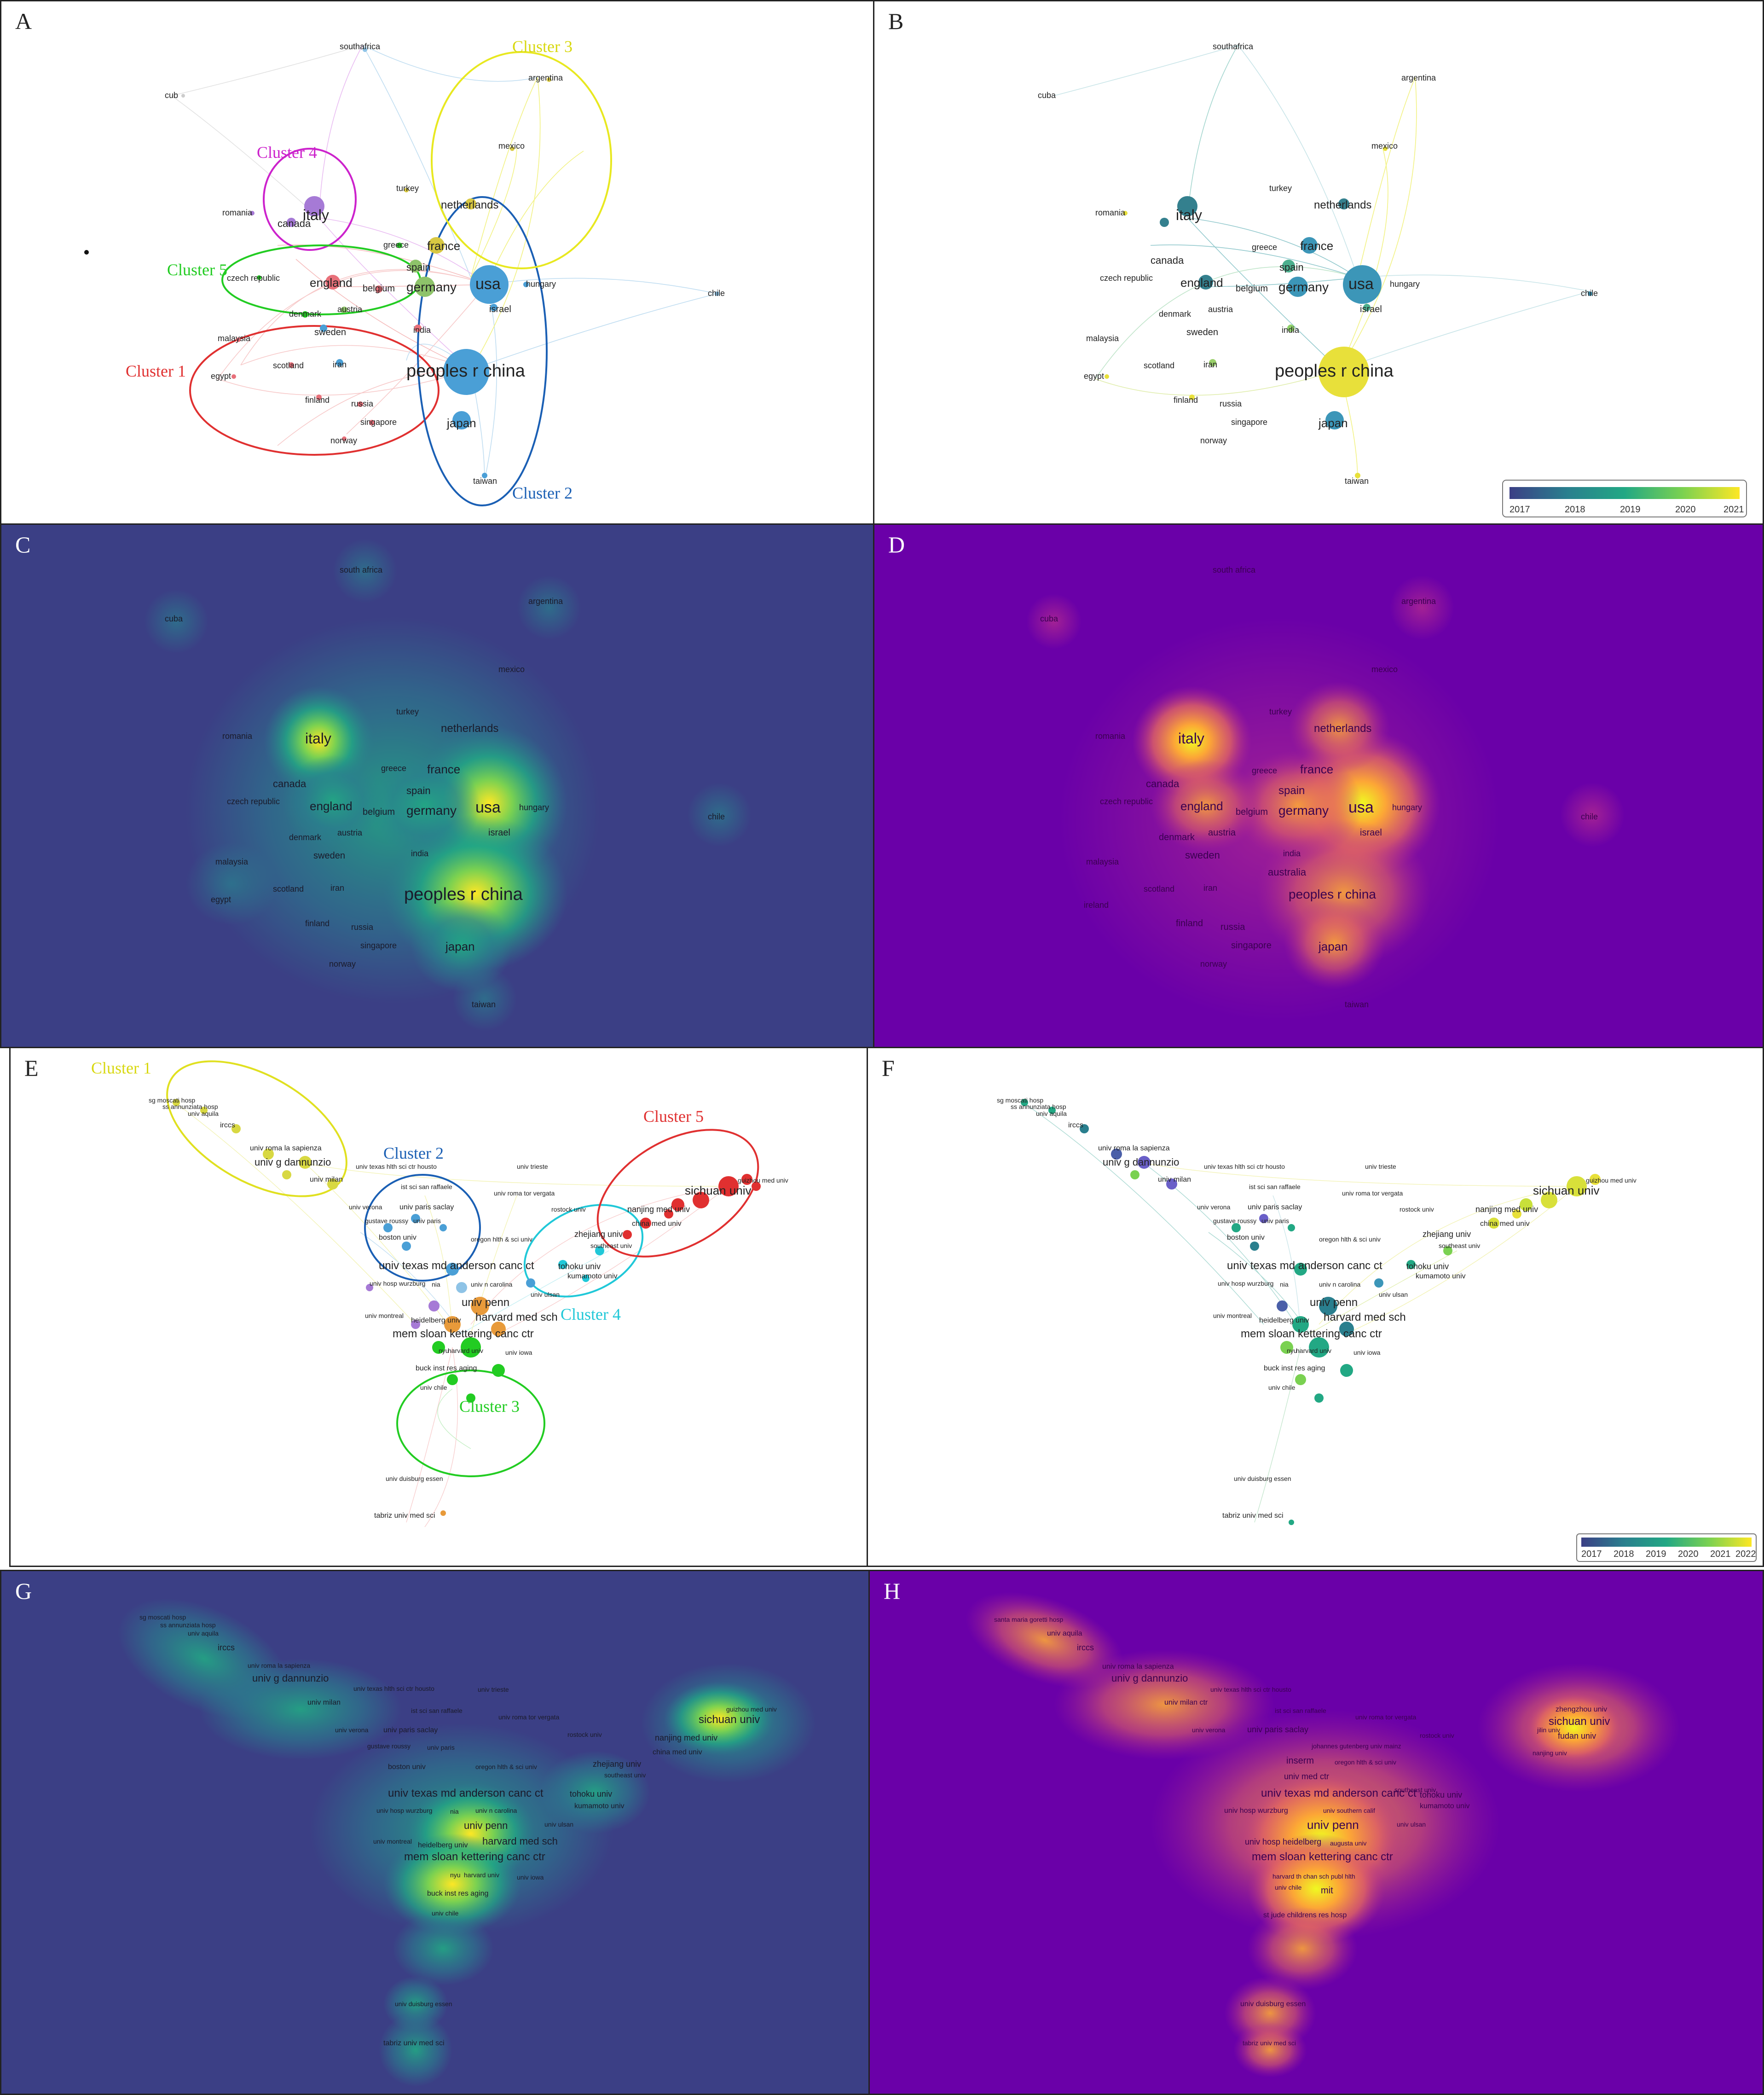 Image resolution: width=1764 pixels, height=2095 pixels. Describe the element at coordinates (463, 894) in the screenshot. I see `label-china: peoples r china` at that location.